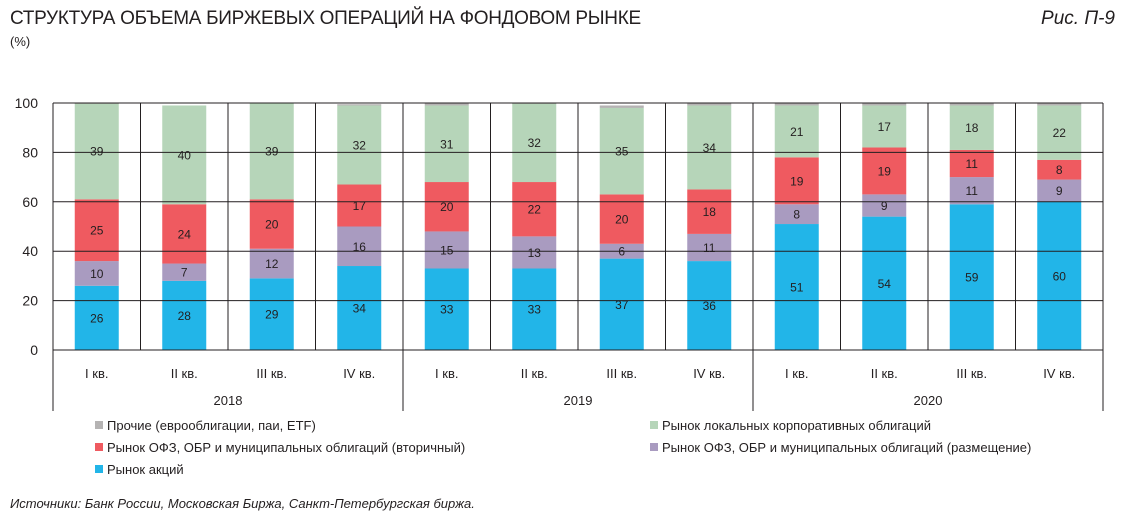 Image resolution: width=1123 pixels, height=521 pixels. Describe the element at coordinates (797, 132) in the screenshot. I see `data-label: 21` at that location.